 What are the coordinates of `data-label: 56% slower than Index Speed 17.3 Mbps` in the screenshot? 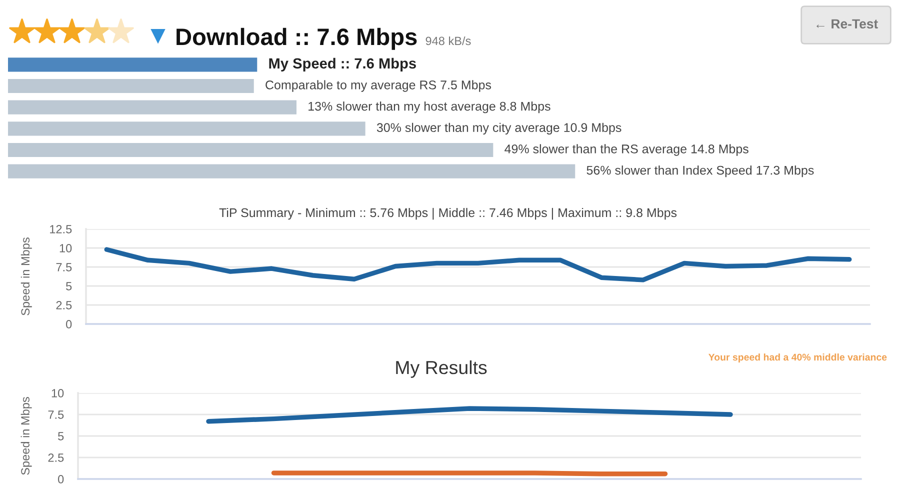 It's located at (700, 172).